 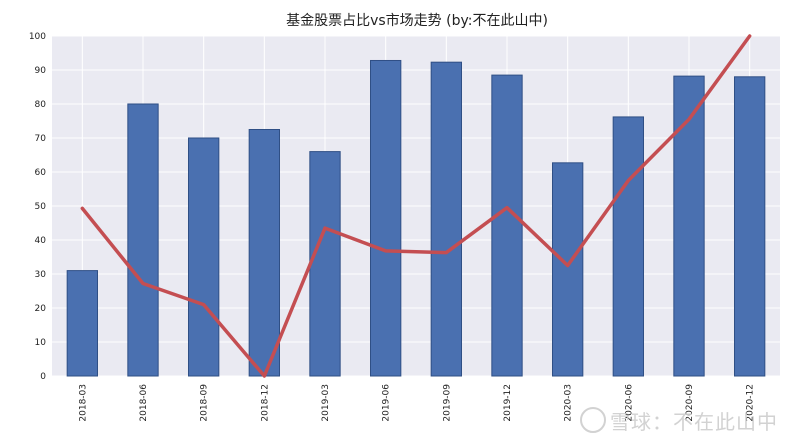 I want to click on x-tick-label: 2020-12, so click(x=751, y=403).